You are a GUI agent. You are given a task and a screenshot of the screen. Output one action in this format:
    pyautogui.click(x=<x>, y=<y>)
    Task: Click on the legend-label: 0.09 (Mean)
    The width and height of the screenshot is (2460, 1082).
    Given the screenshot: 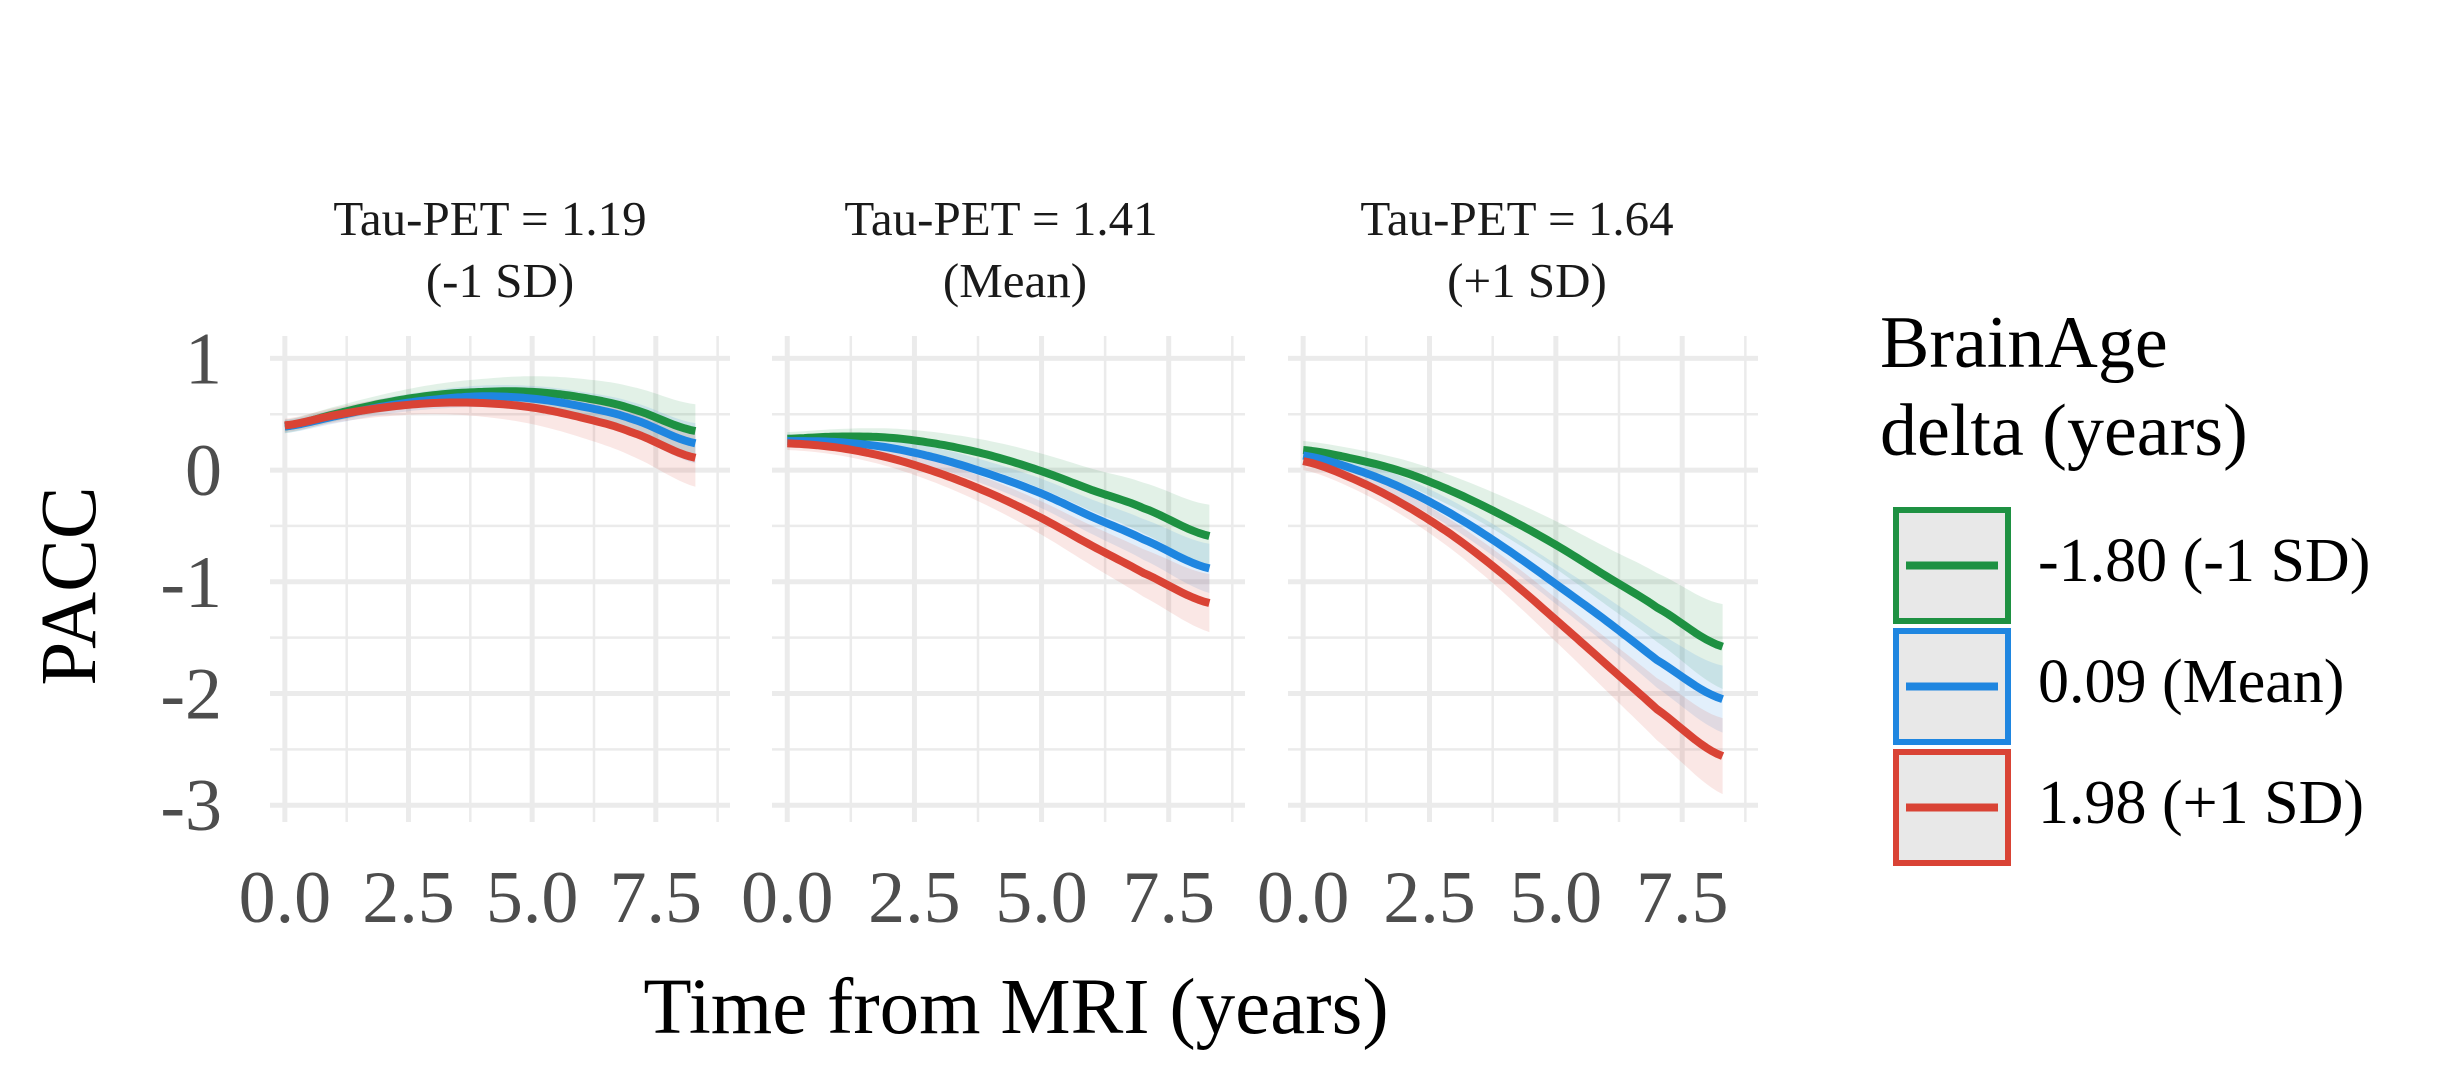 What is the action you would take?
    pyautogui.click(x=2191, y=682)
    